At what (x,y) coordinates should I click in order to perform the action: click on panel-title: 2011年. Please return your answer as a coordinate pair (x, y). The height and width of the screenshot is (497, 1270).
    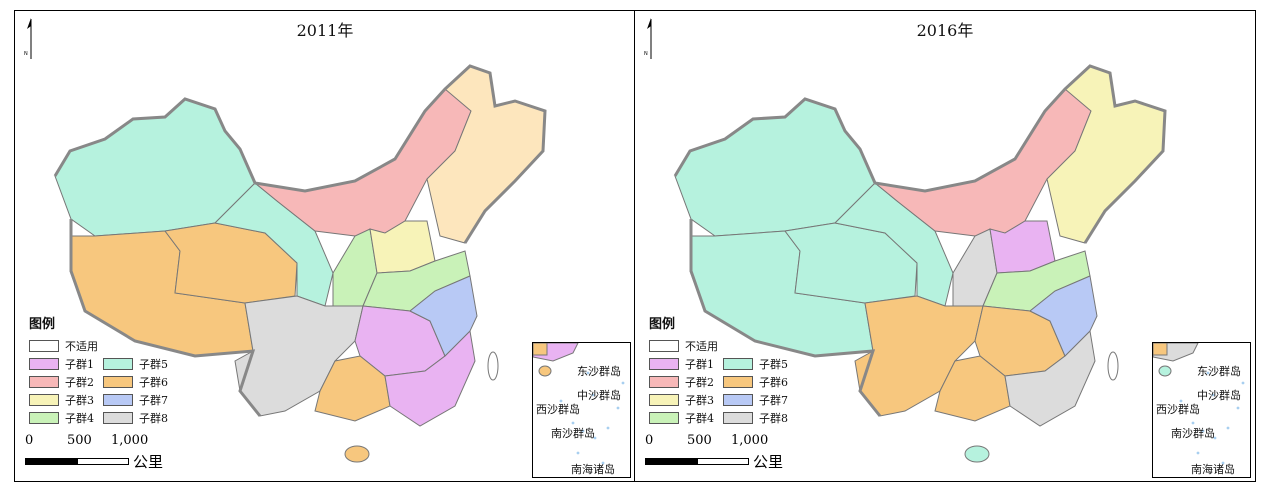
    Looking at the image, I should click on (325, 30).